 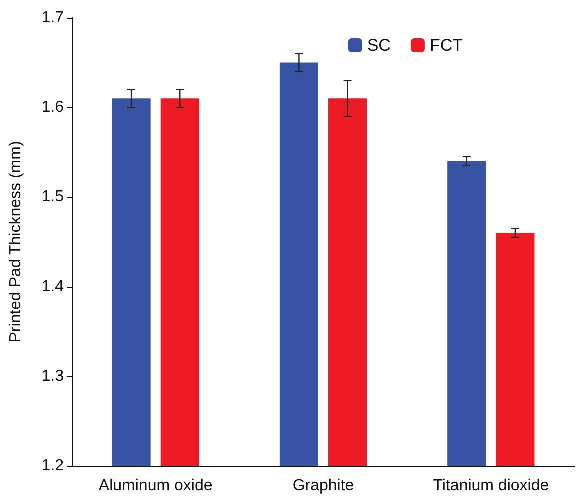 I want to click on x-tick-label: Graphite, so click(x=323, y=486).